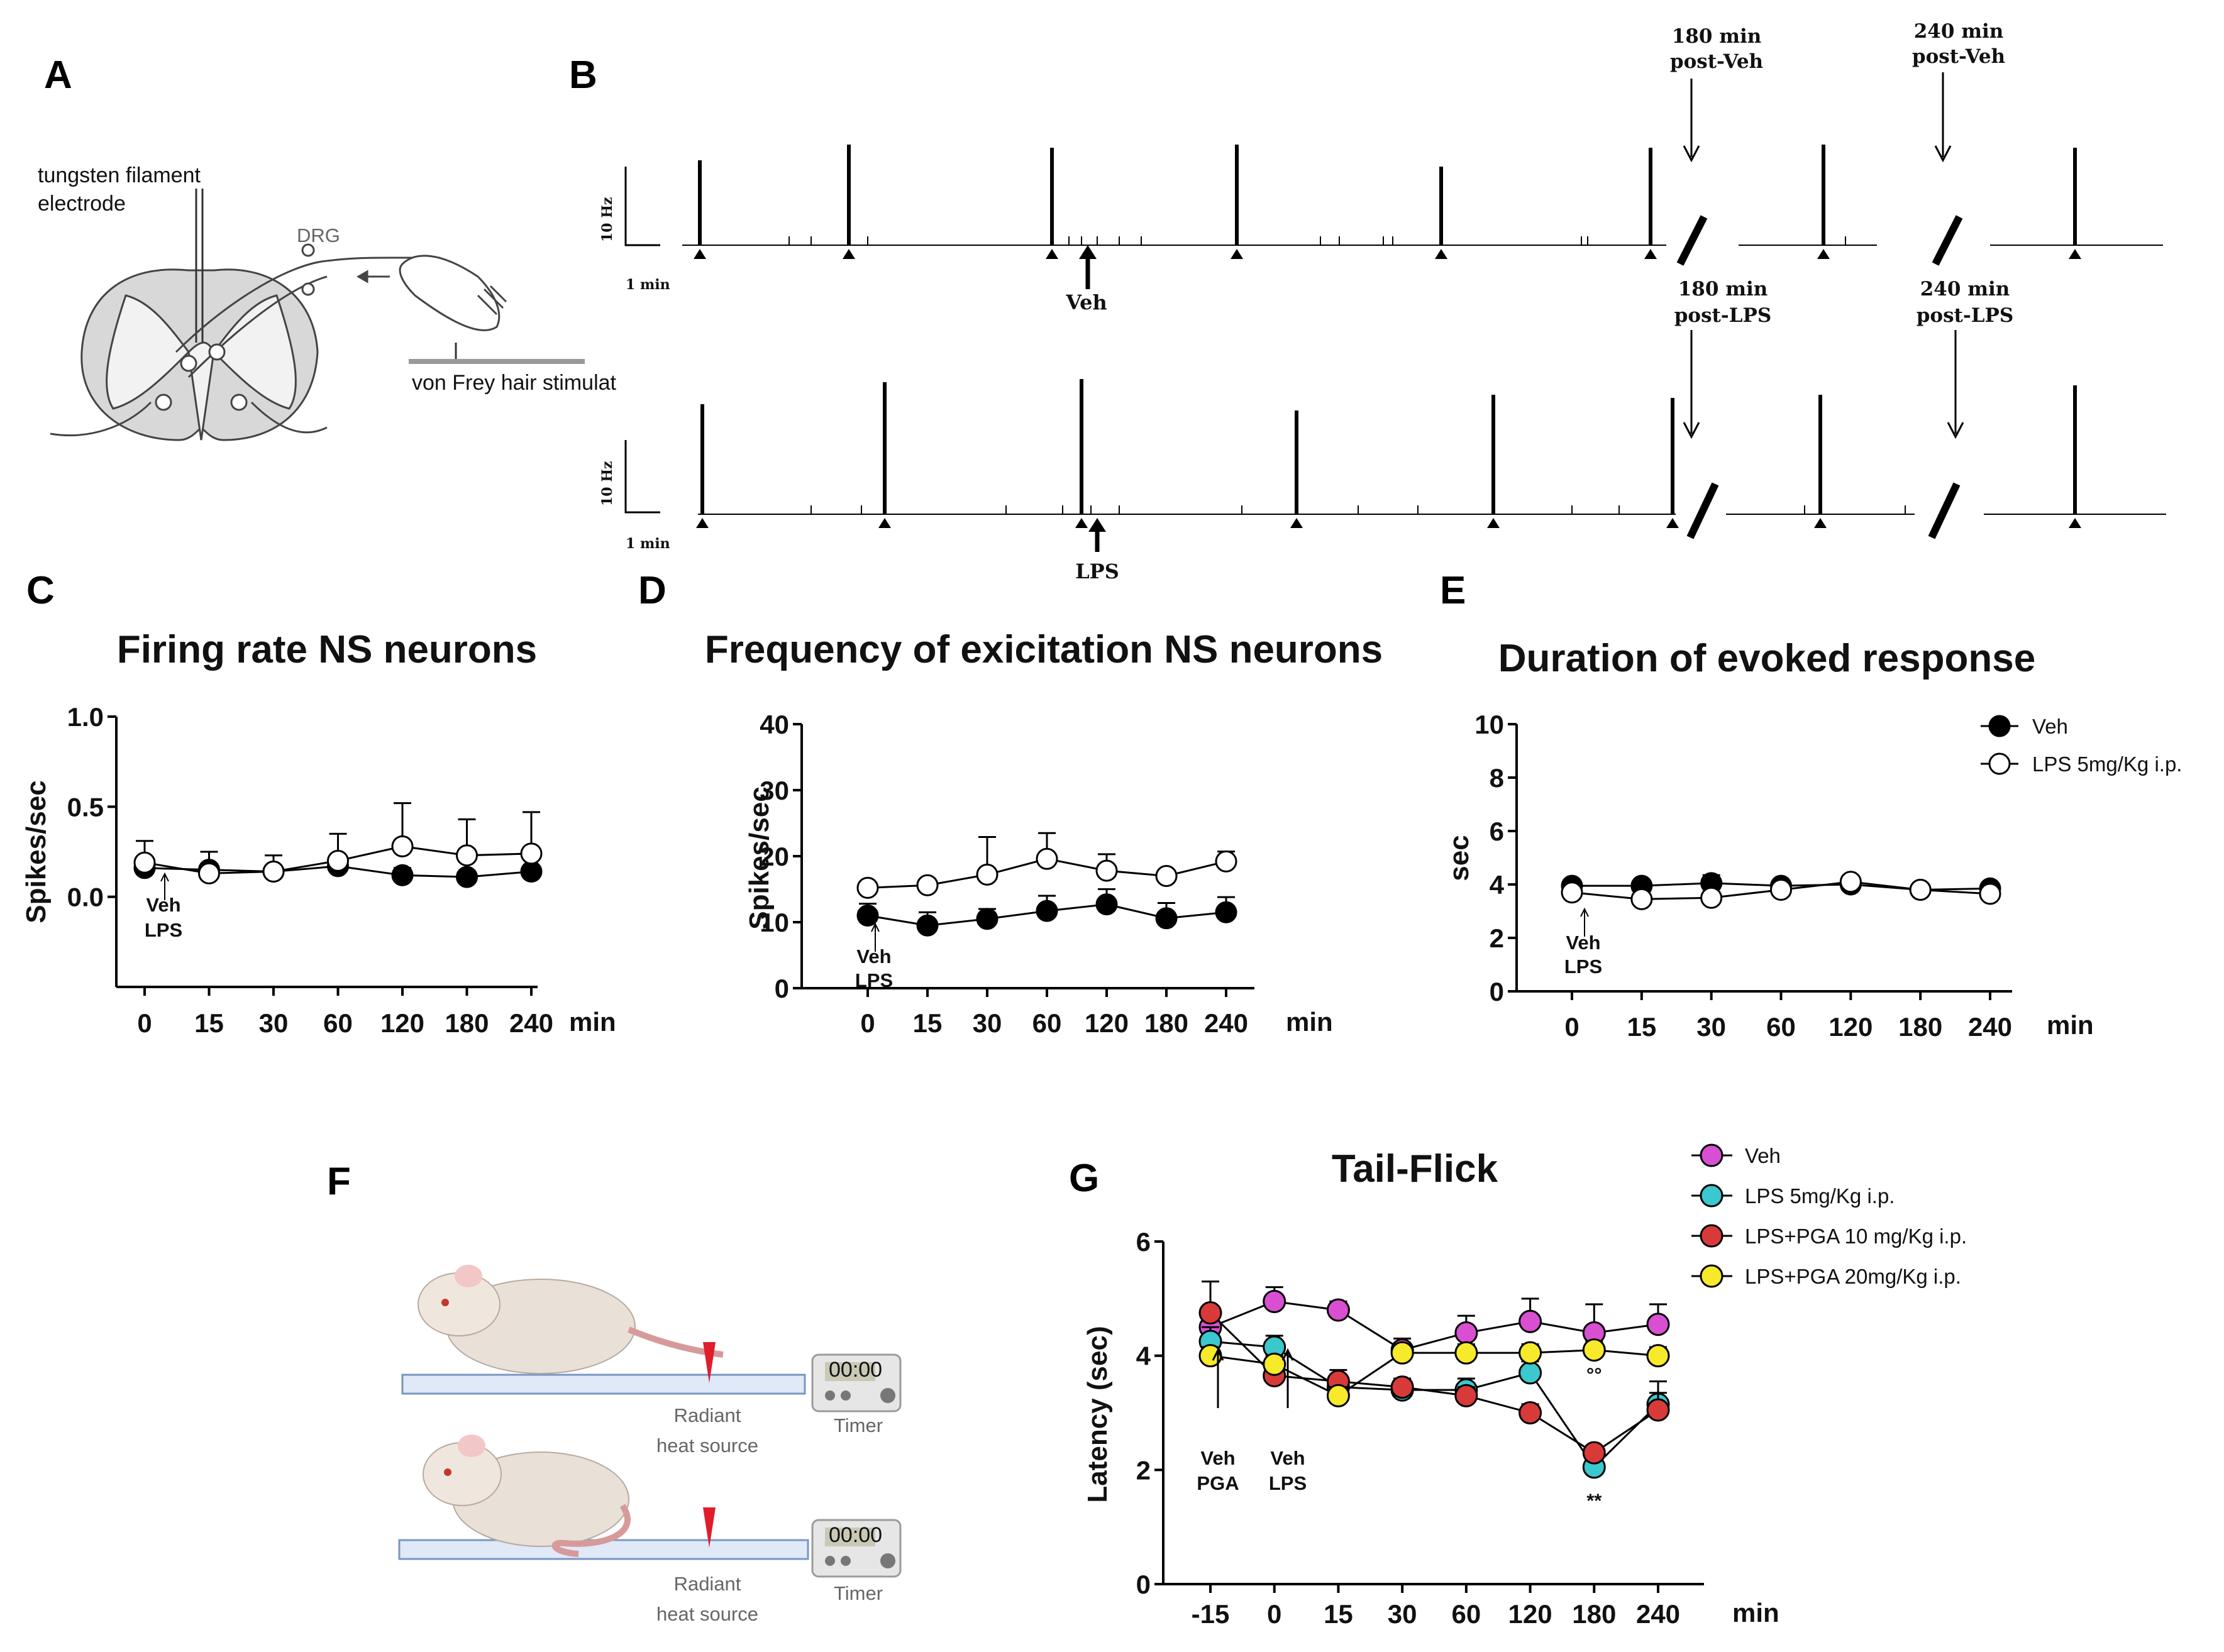 The height and width of the screenshot is (1652, 2224). What do you see at coordinates (652, 590) in the screenshot?
I see `panel-letter-d: D` at bounding box center [652, 590].